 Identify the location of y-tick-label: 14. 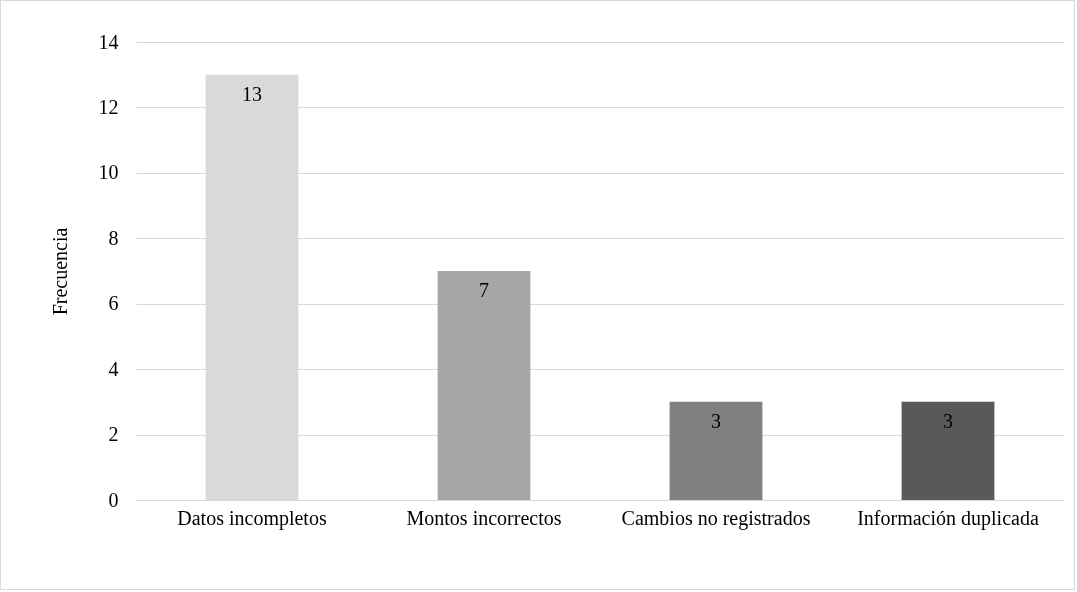
(108, 41).